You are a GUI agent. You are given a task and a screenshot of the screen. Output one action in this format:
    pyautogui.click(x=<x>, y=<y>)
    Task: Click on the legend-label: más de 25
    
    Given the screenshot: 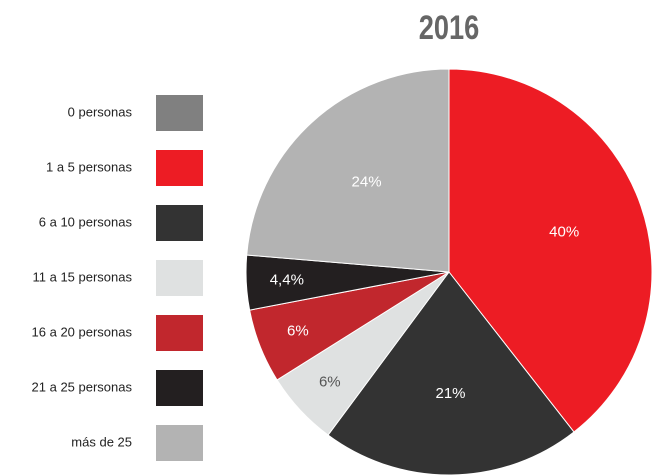 What is the action you would take?
    pyautogui.click(x=101, y=441)
    